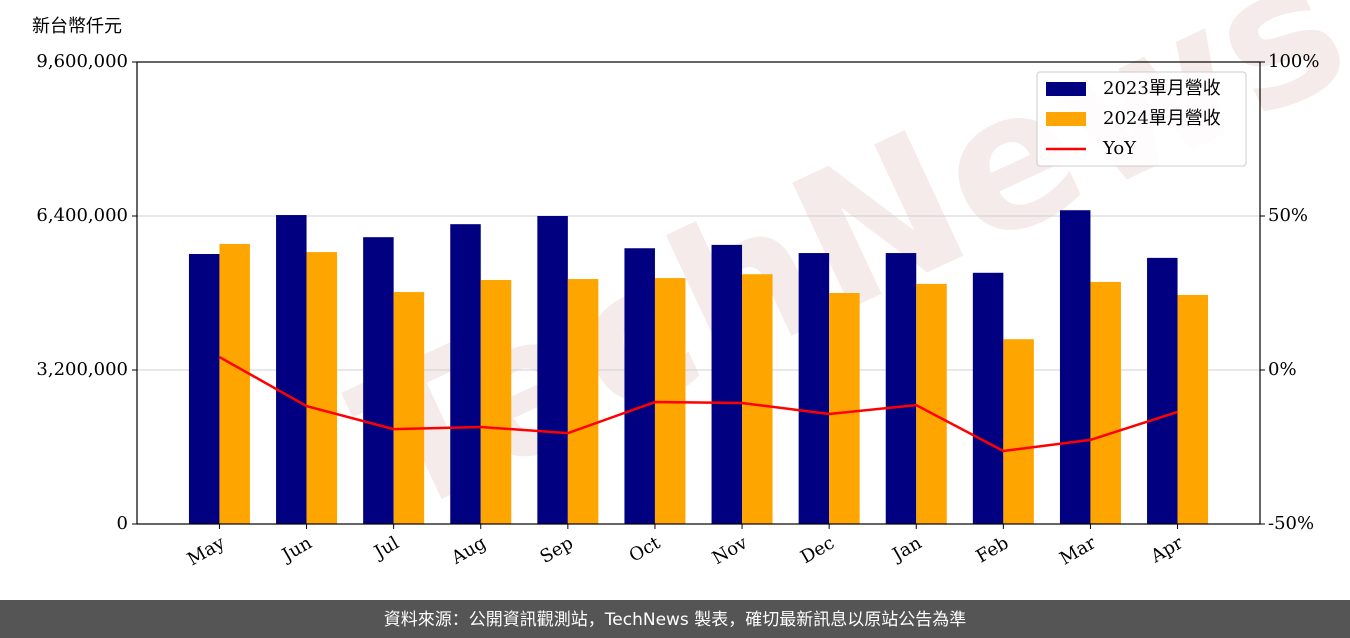  What do you see at coordinates (82, 369) in the screenshot?
I see `y-tick-label: 3,200,000` at bounding box center [82, 369].